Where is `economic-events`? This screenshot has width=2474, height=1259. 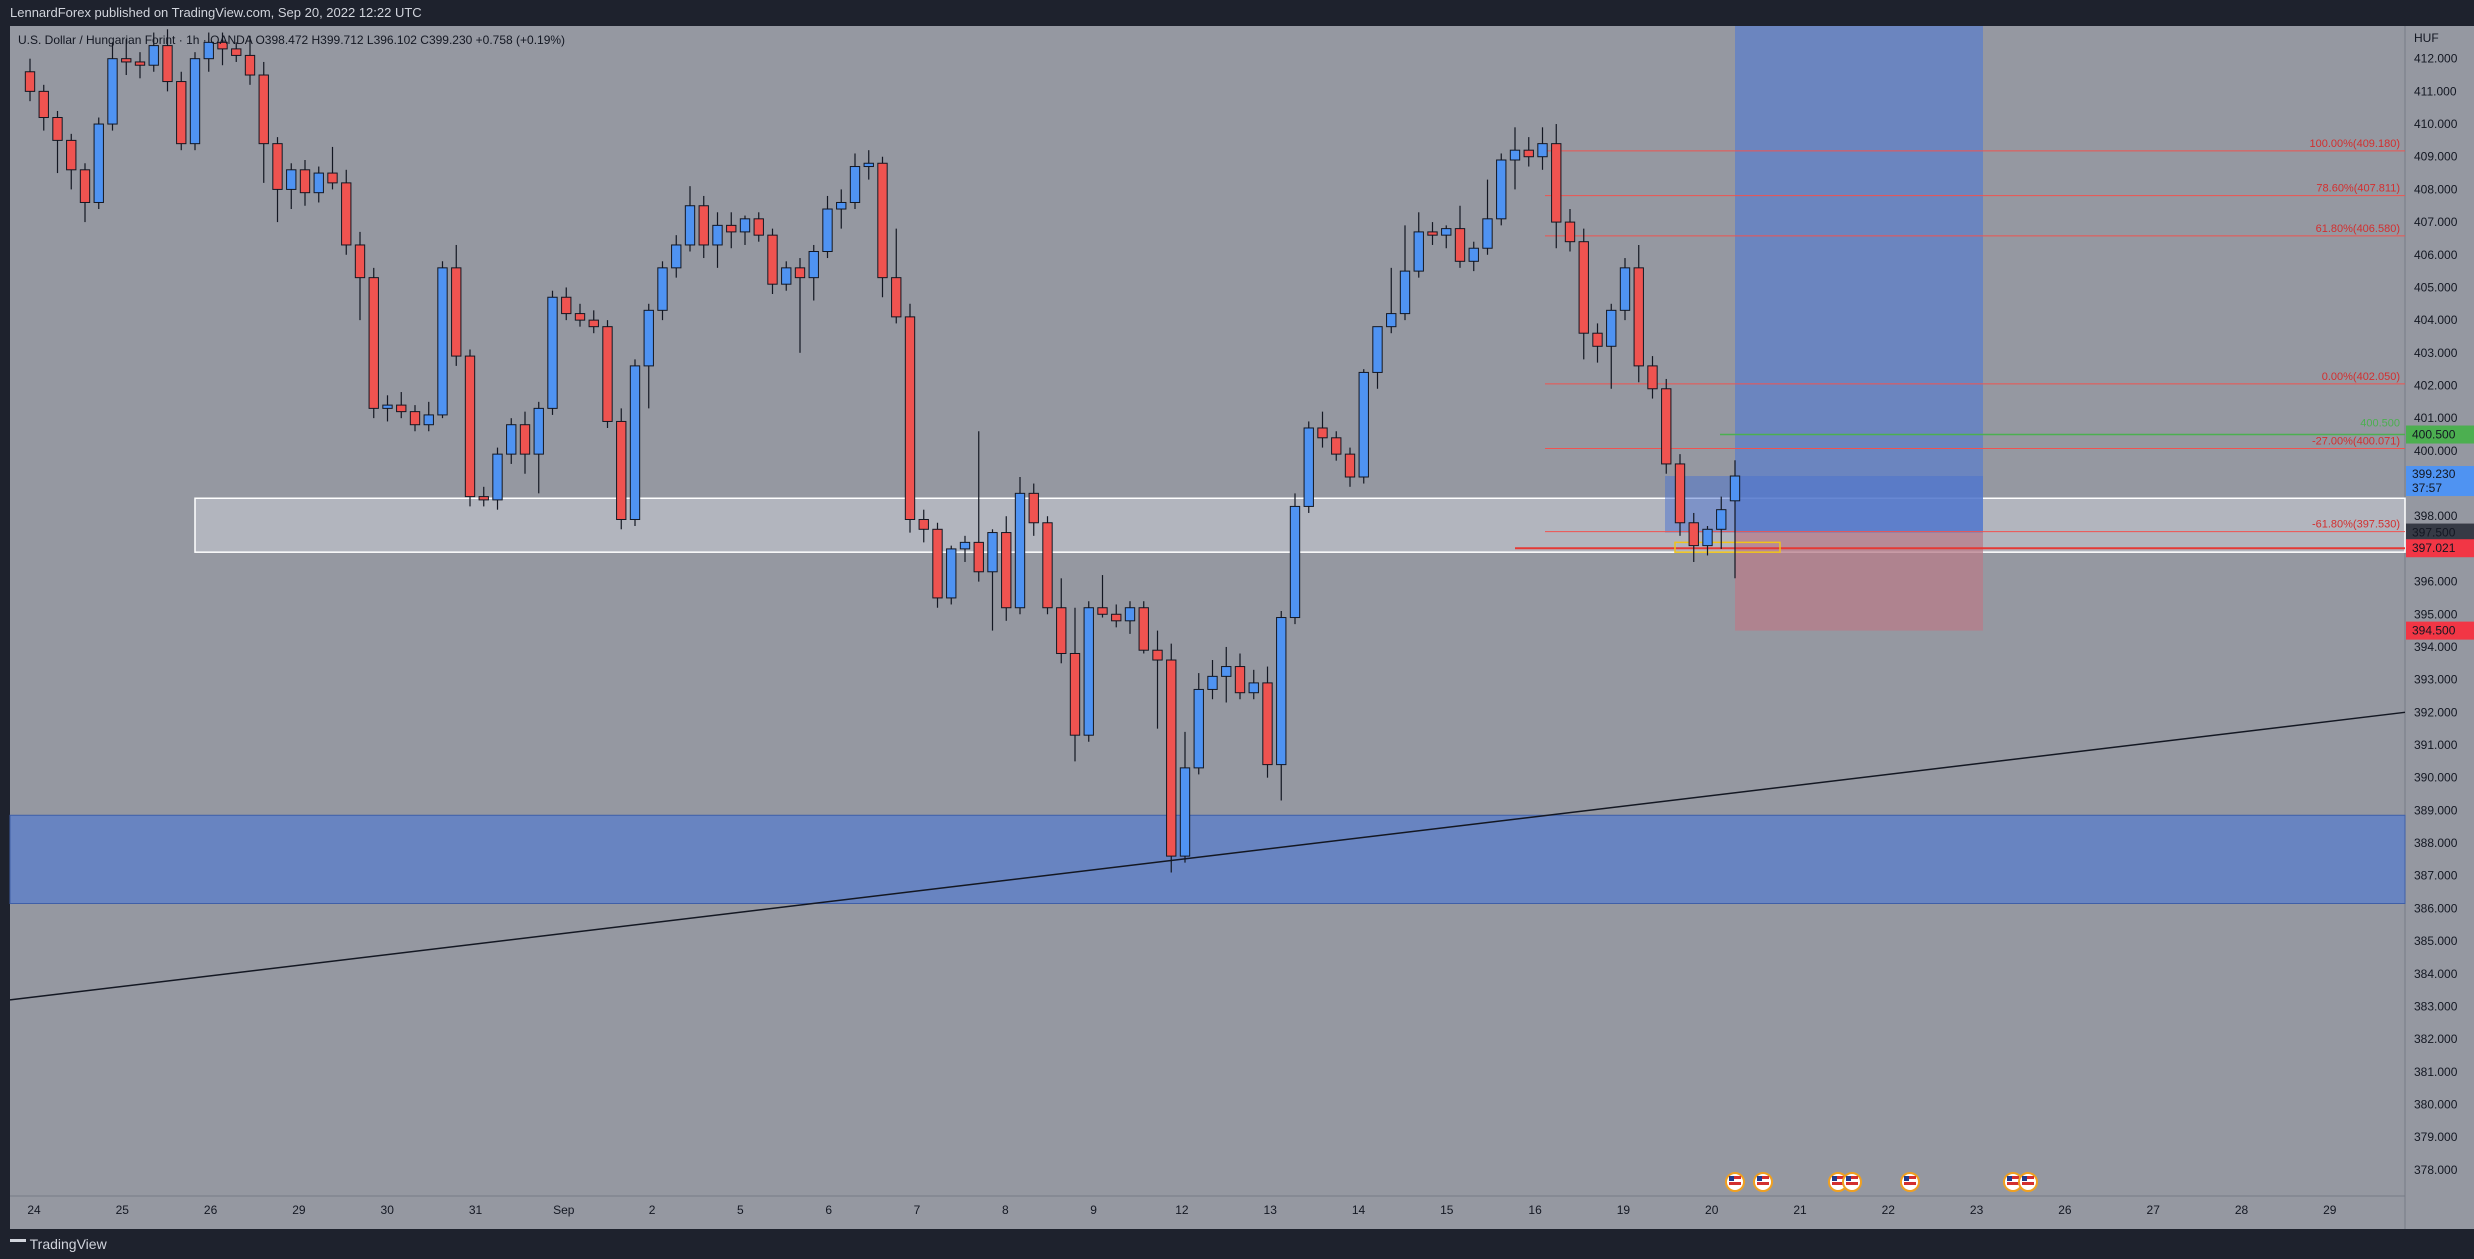
economic-events is located at coordinates (1881, 1182).